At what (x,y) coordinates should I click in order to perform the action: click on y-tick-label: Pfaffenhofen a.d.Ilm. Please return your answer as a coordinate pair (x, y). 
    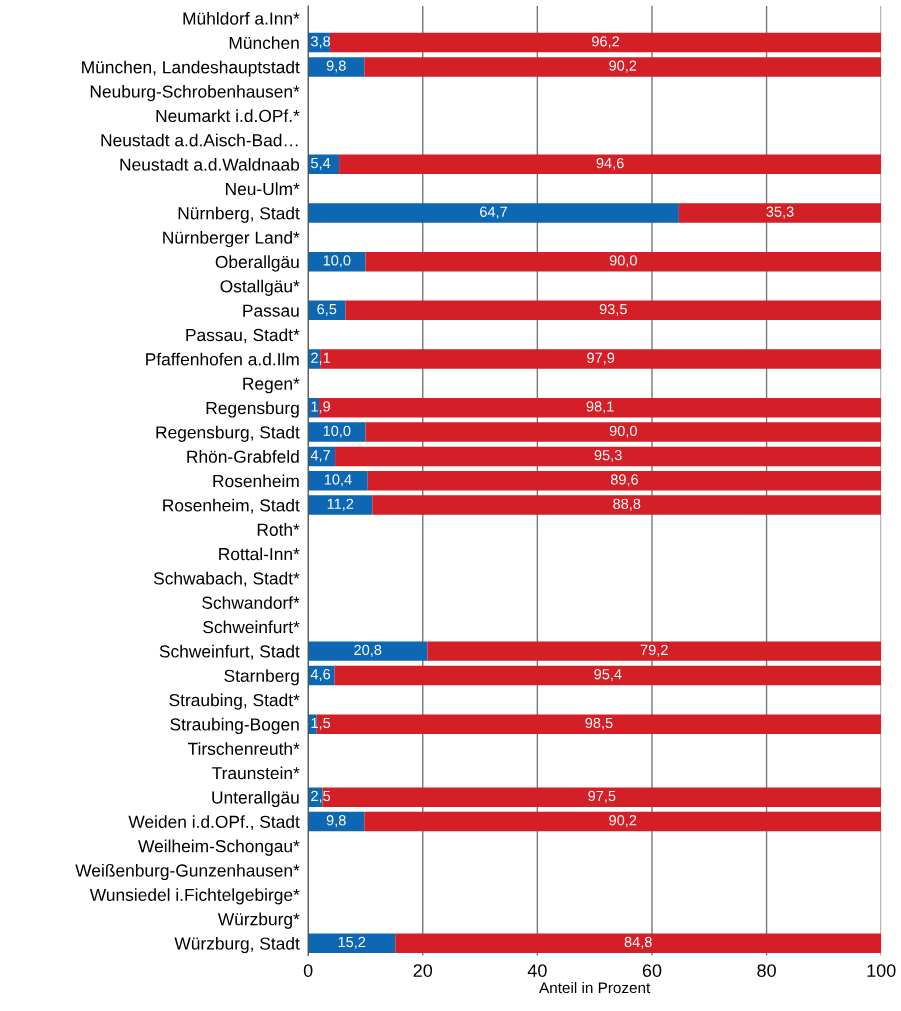
    Looking at the image, I should click on (222, 359).